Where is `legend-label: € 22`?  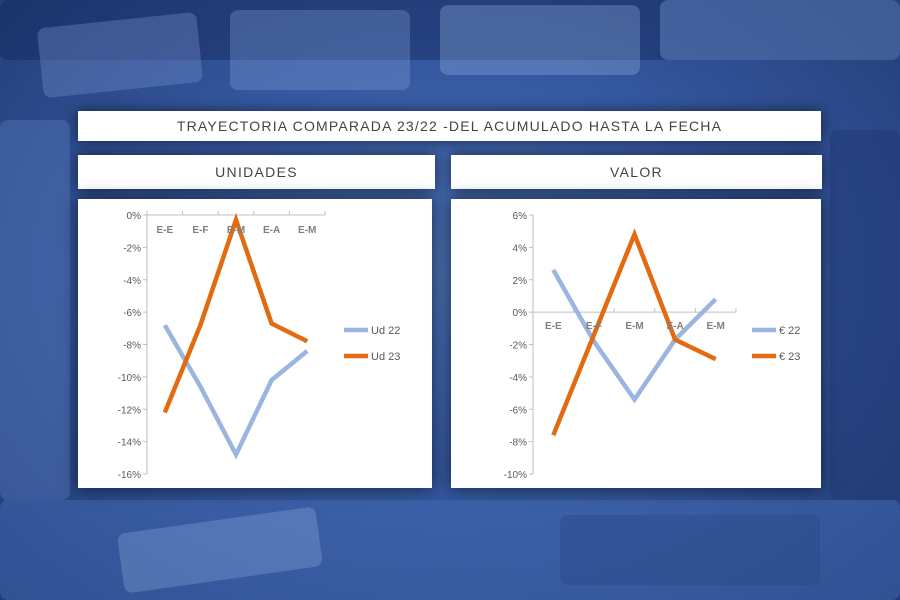 legend-label: € 22 is located at coordinates (789, 331).